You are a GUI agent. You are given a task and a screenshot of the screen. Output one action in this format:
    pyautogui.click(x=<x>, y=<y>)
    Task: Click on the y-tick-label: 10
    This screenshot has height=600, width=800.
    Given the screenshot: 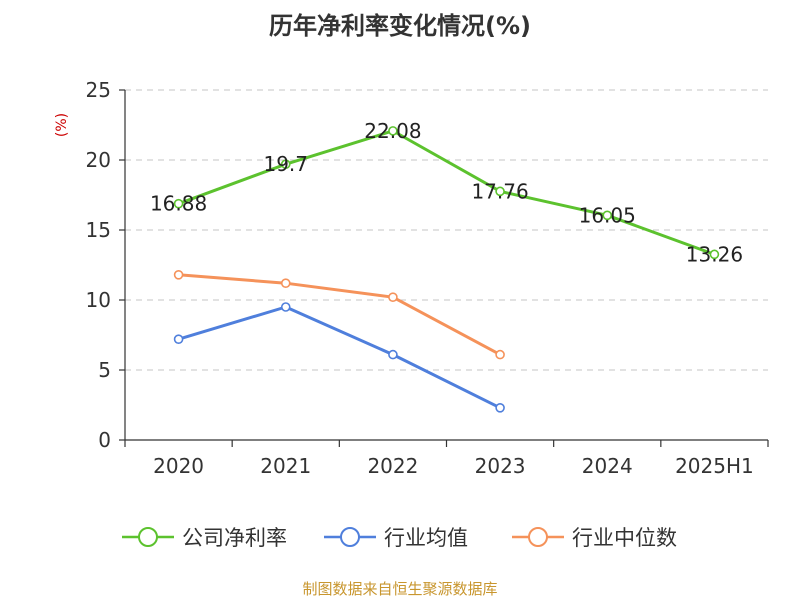 What is the action you would take?
    pyautogui.click(x=98, y=300)
    